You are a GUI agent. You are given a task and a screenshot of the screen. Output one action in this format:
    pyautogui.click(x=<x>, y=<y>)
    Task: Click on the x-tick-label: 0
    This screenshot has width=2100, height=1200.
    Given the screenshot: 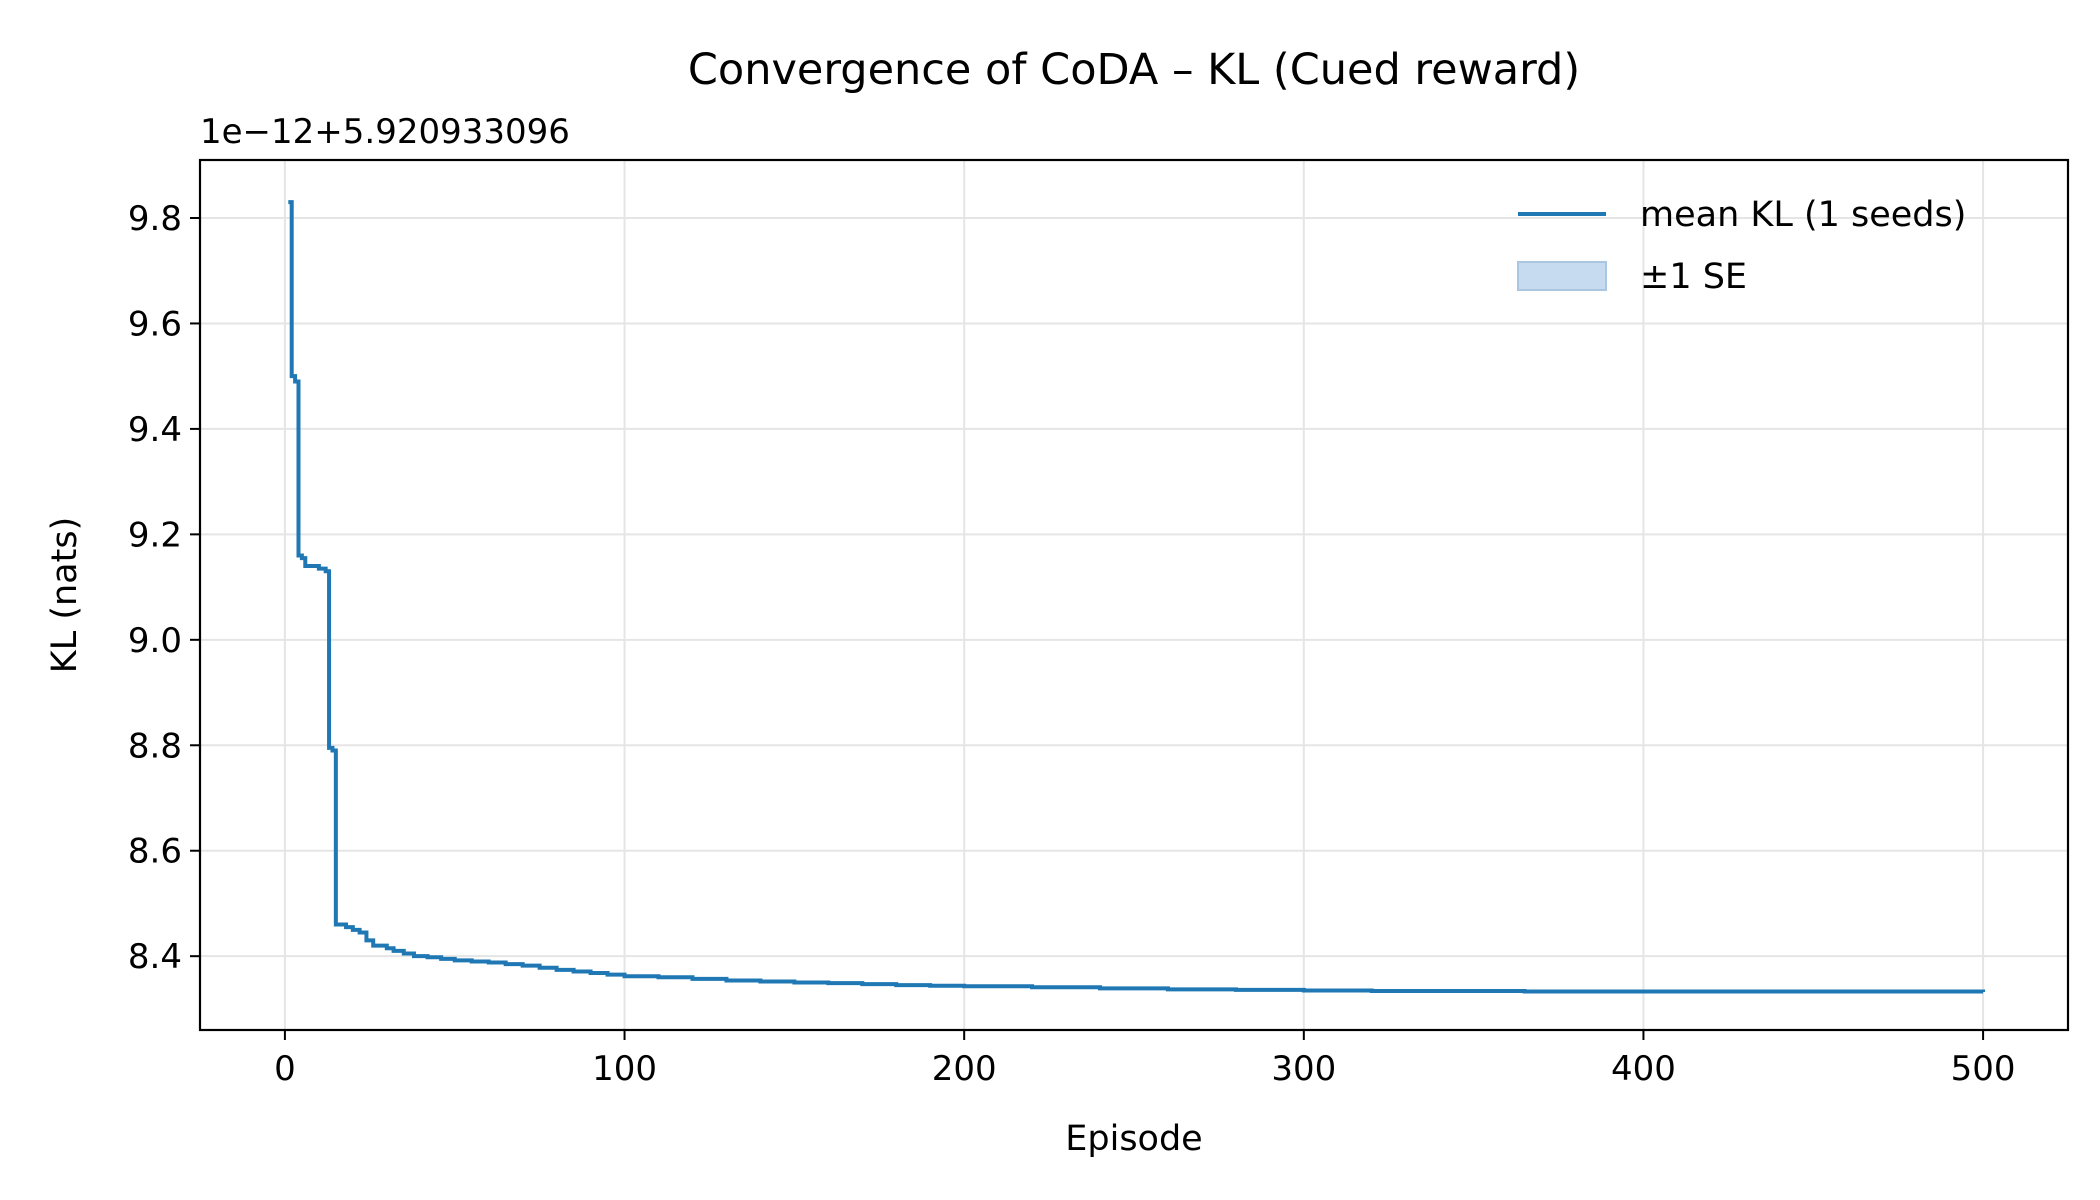 What is the action you would take?
    pyautogui.click(x=285, y=1069)
    